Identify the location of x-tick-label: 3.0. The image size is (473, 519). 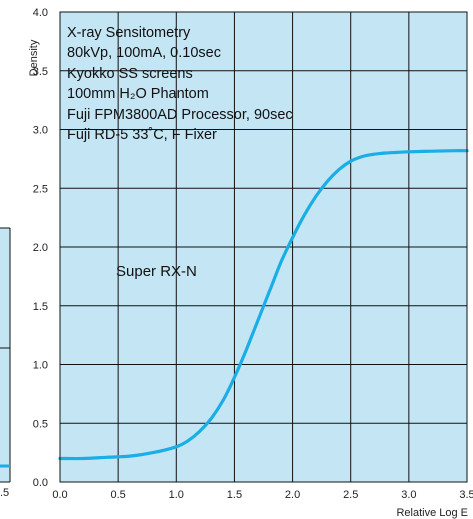
(408, 495).